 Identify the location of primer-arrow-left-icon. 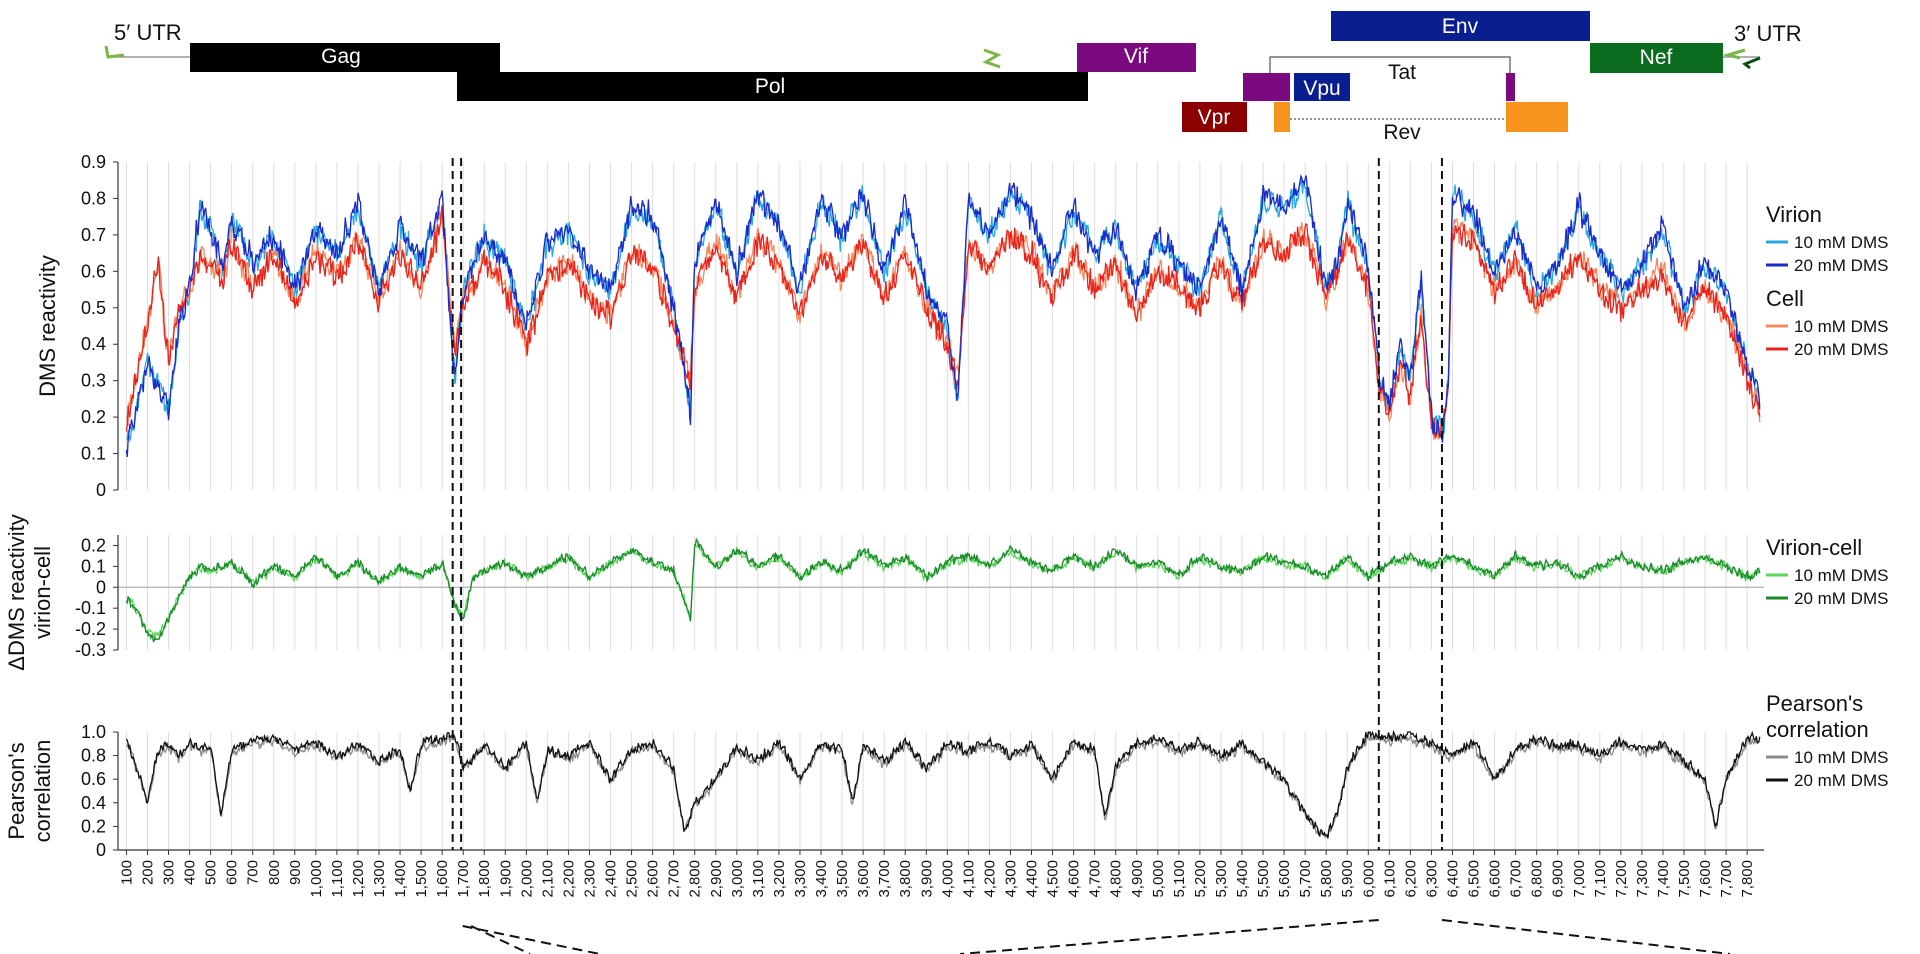
(114, 52).